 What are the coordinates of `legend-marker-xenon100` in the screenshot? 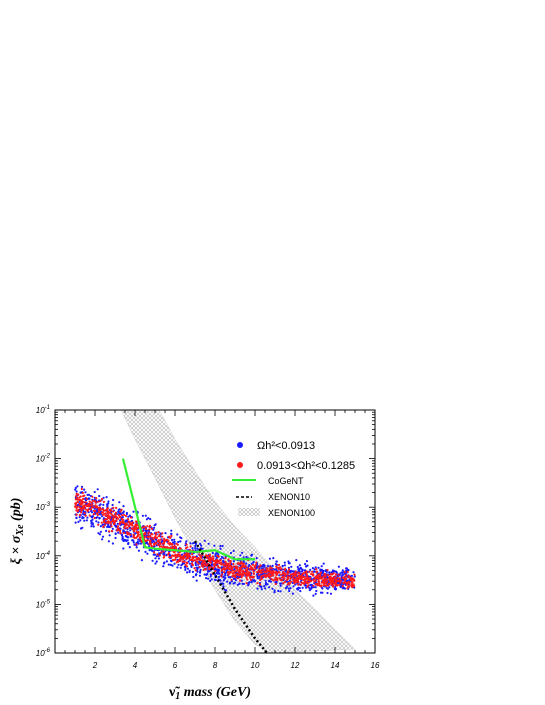 It's located at (249, 512).